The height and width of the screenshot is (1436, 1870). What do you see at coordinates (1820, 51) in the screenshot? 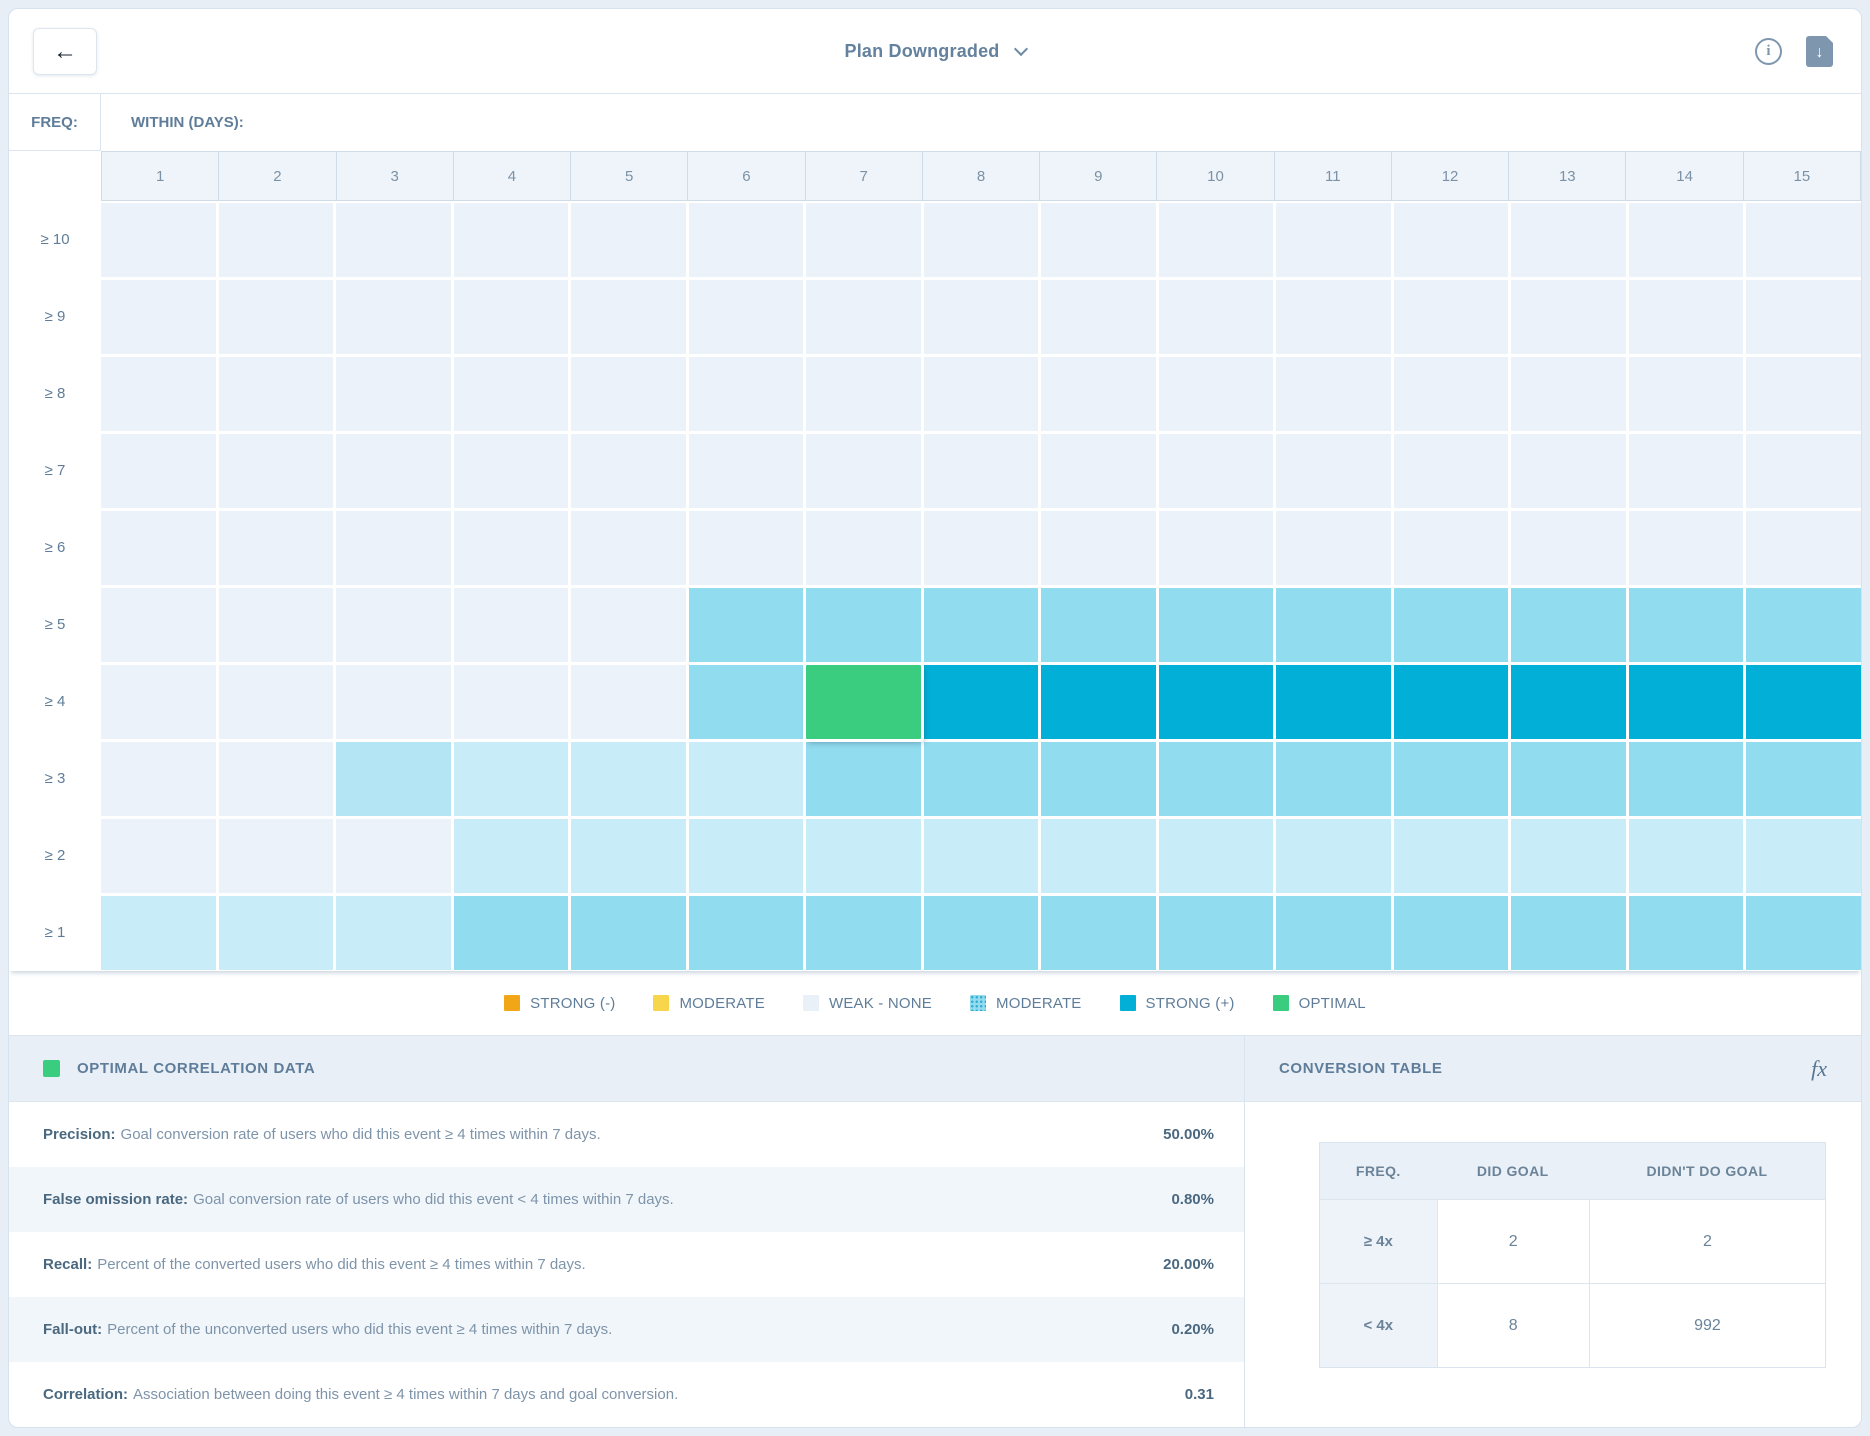
I see `download-icon: ↓` at bounding box center [1820, 51].